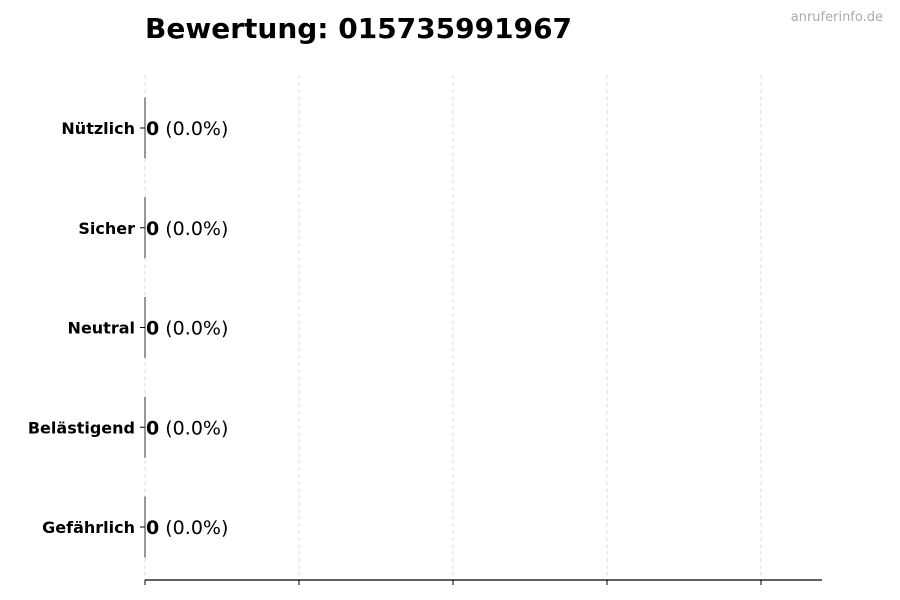 The width and height of the screenshot is (900, 600). What do you see at coordinates (359, 28) in the screenshot?
I see `chart-title: Bewertung: 015735991967` at bounding box center [359, 28].